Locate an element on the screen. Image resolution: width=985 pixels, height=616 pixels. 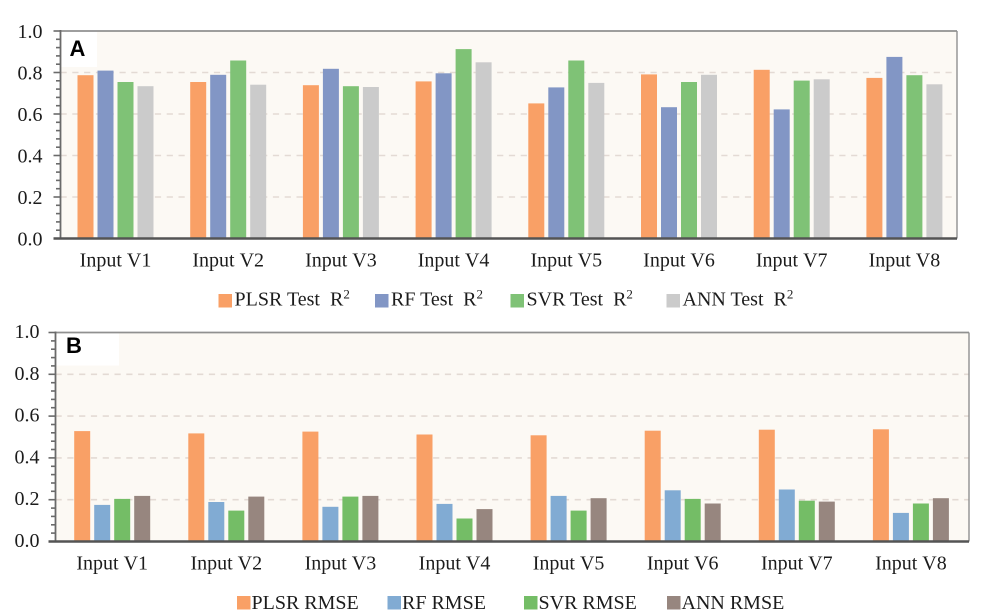
svg-text: A is located at coordinates (78, 48).